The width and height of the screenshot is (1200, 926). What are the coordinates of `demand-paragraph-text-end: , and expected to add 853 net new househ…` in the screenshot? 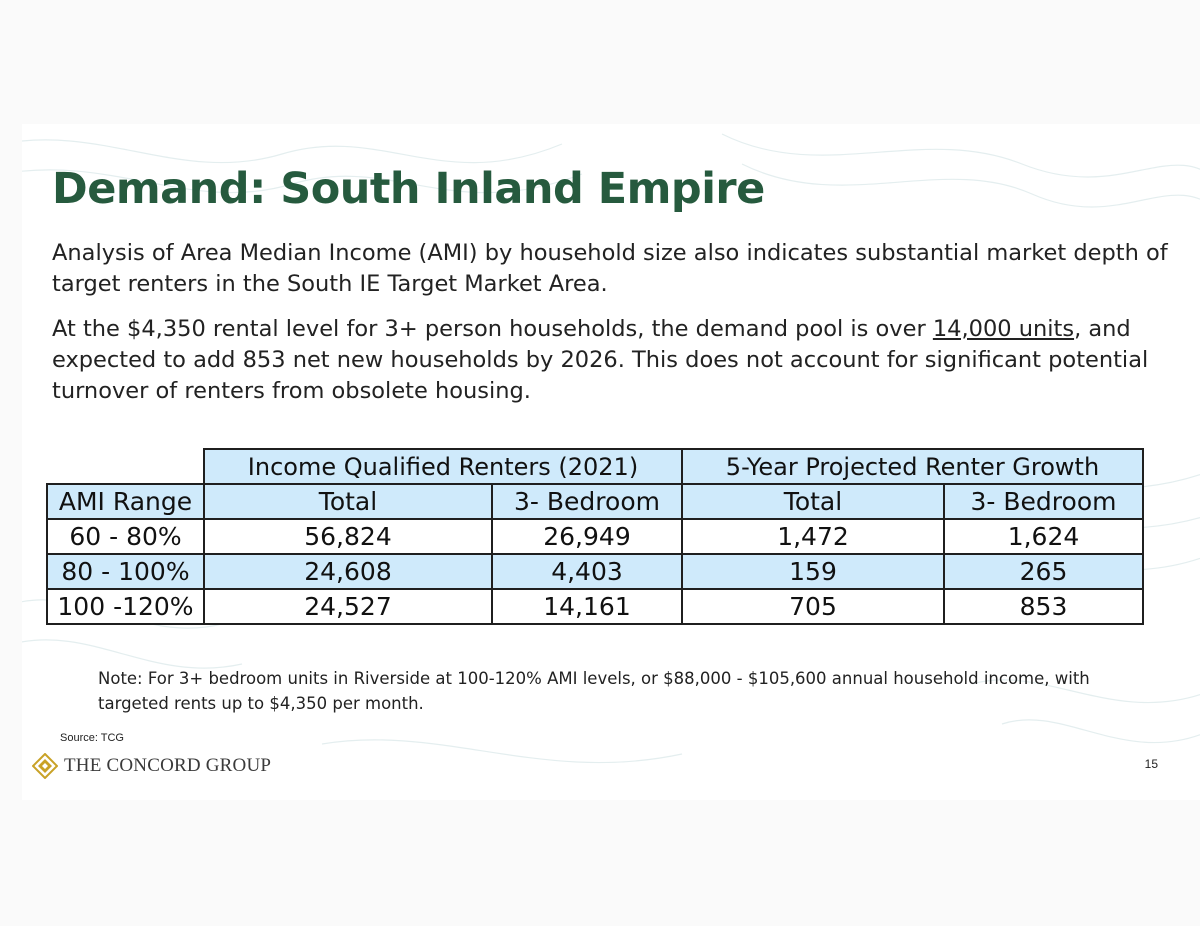 It's located at (600, 360).